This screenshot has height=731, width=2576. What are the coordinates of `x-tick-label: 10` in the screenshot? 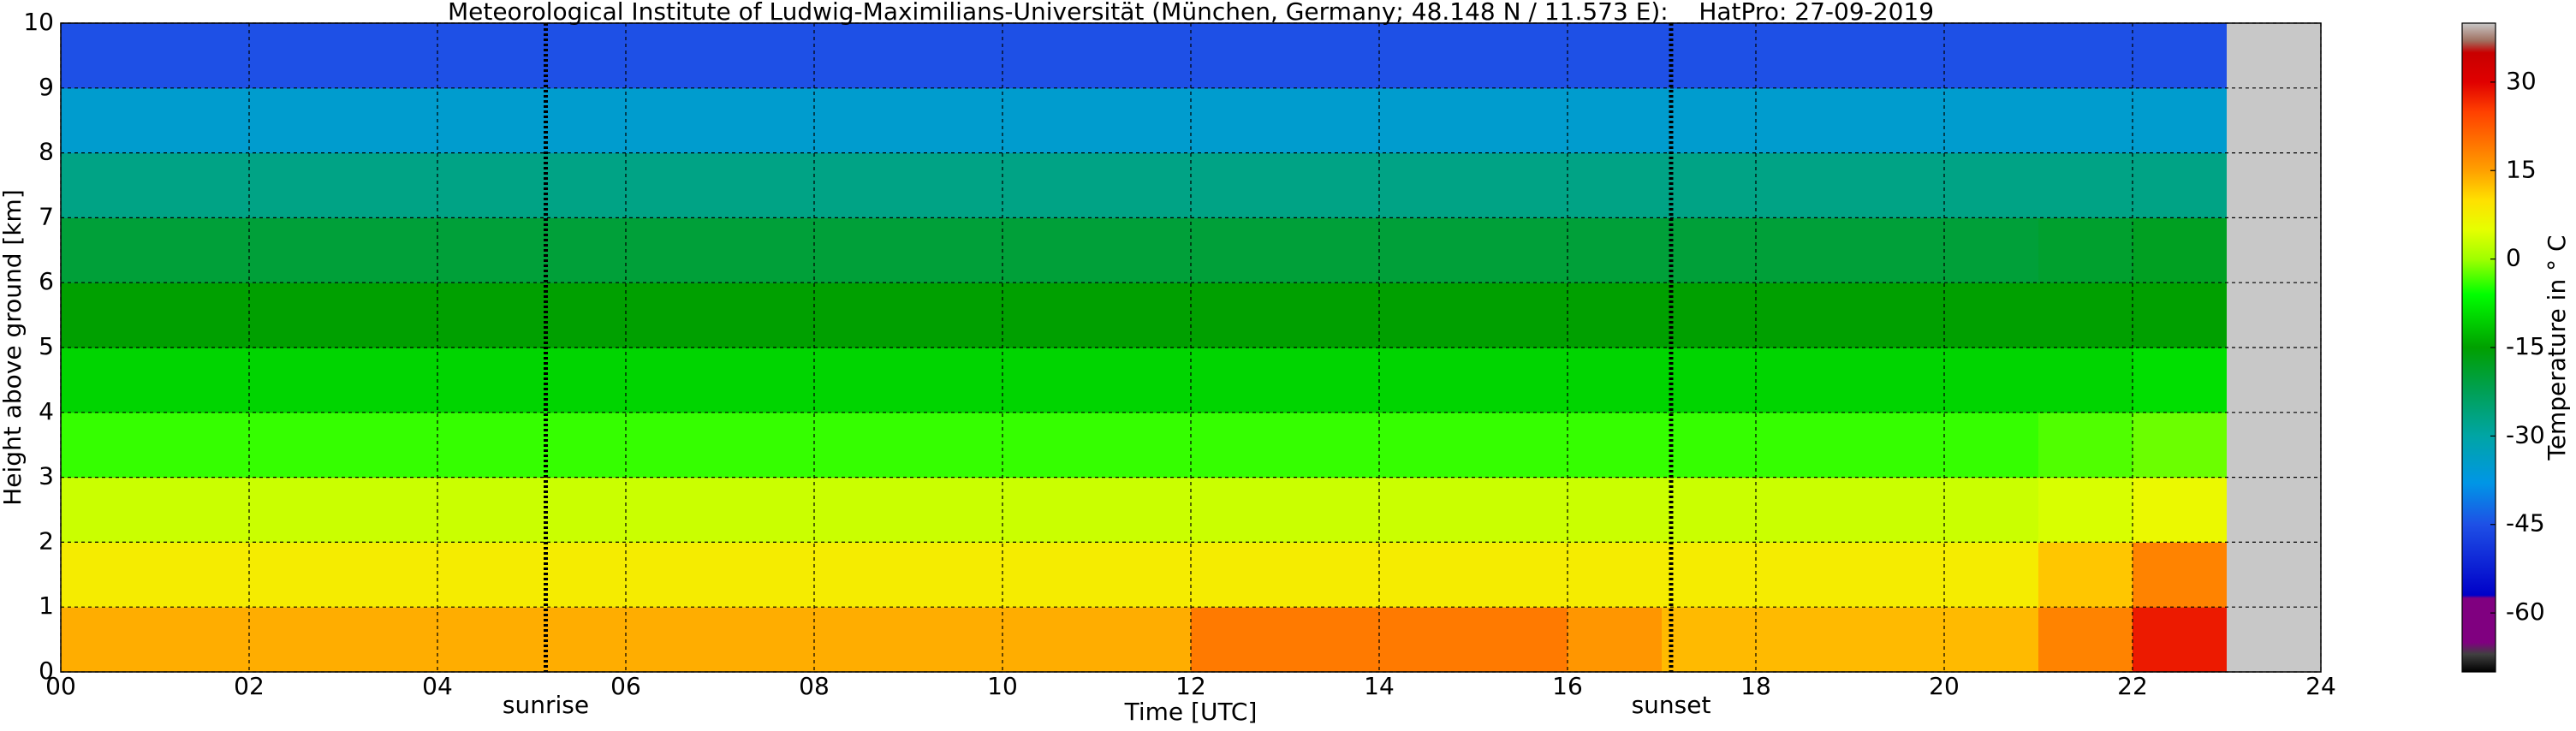 It's located at (1003, 686).